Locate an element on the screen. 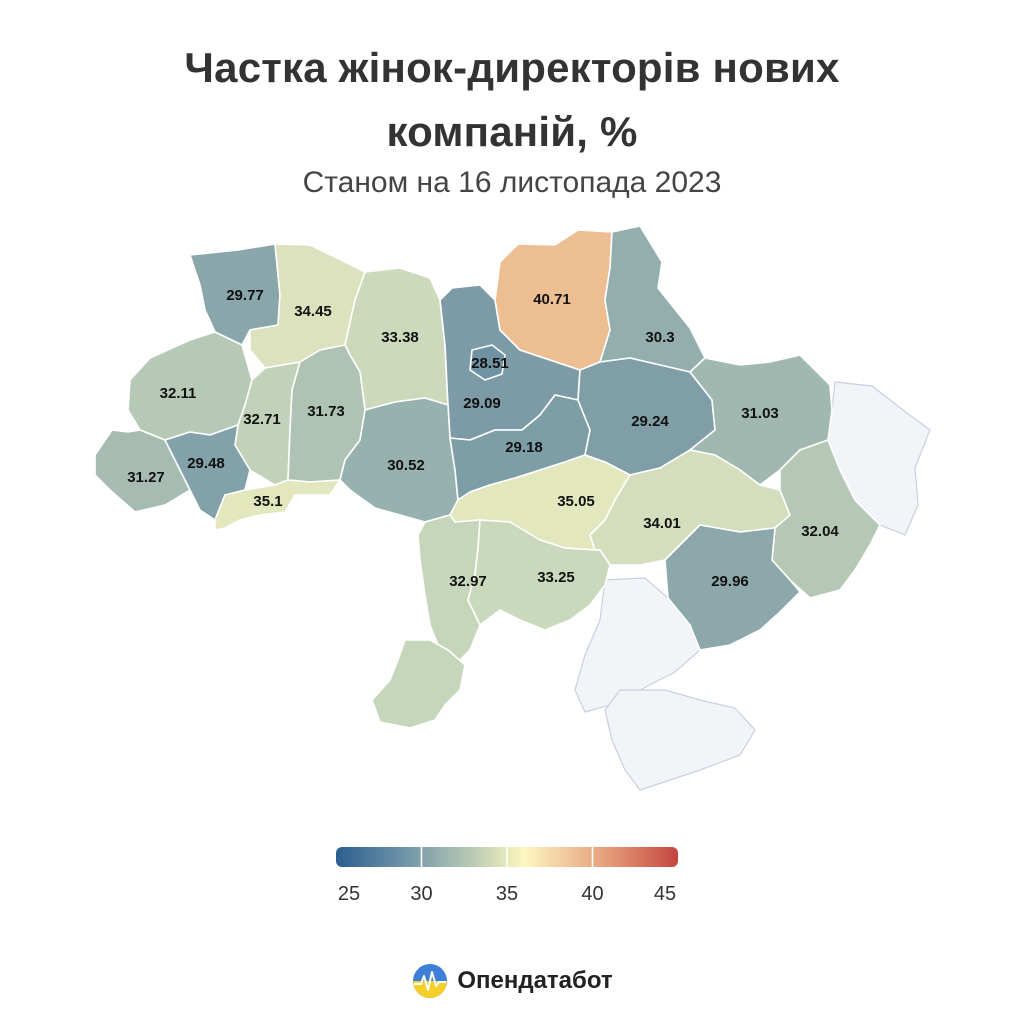 The height and width of the screenshot is (1024, 1024). region-kyiv-city is located at coordinates (487, 362).